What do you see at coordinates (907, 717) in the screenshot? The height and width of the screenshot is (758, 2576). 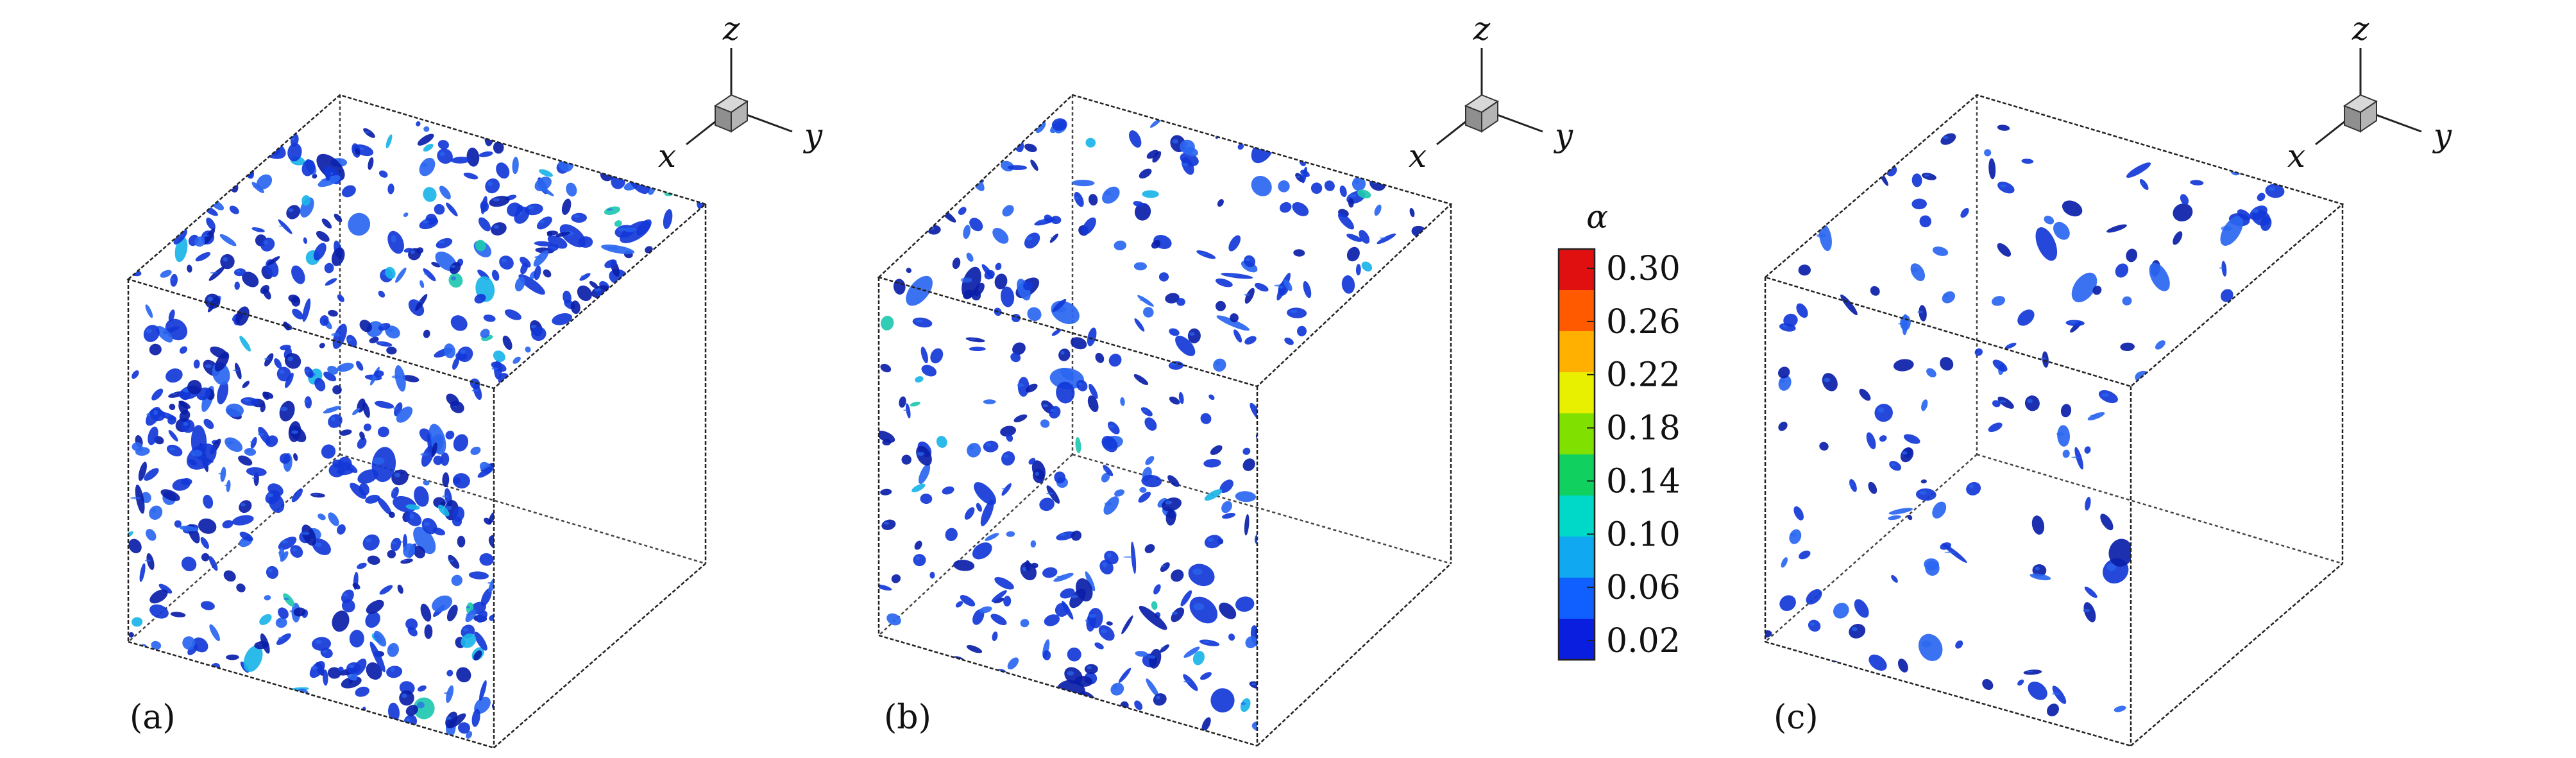 I see `panel-label: (b)` at bounding box center [907, 717].